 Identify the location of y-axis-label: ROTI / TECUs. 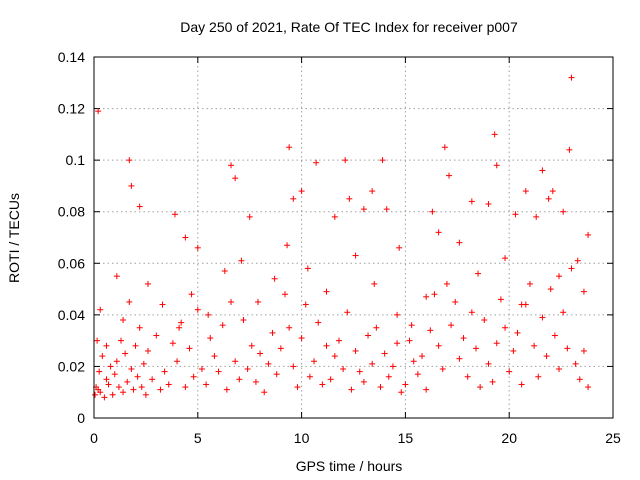
(14, 238).